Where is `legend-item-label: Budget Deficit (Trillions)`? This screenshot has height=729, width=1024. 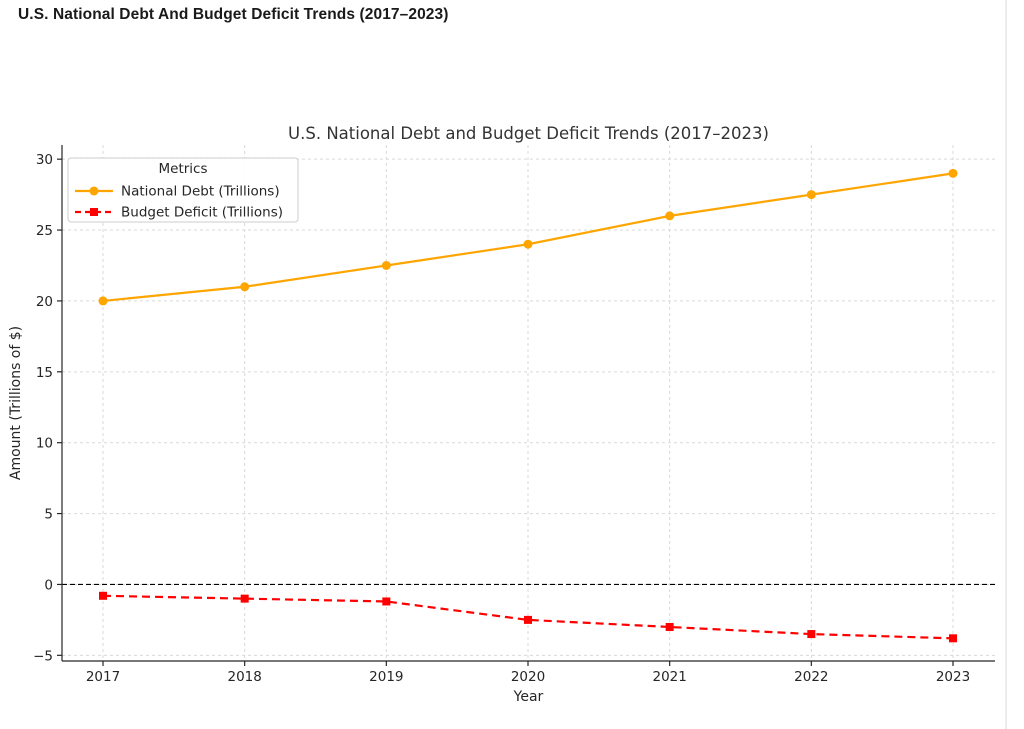 legend-item-label: Budget Deficit (Trillions) is located at coordinates (202, 213).